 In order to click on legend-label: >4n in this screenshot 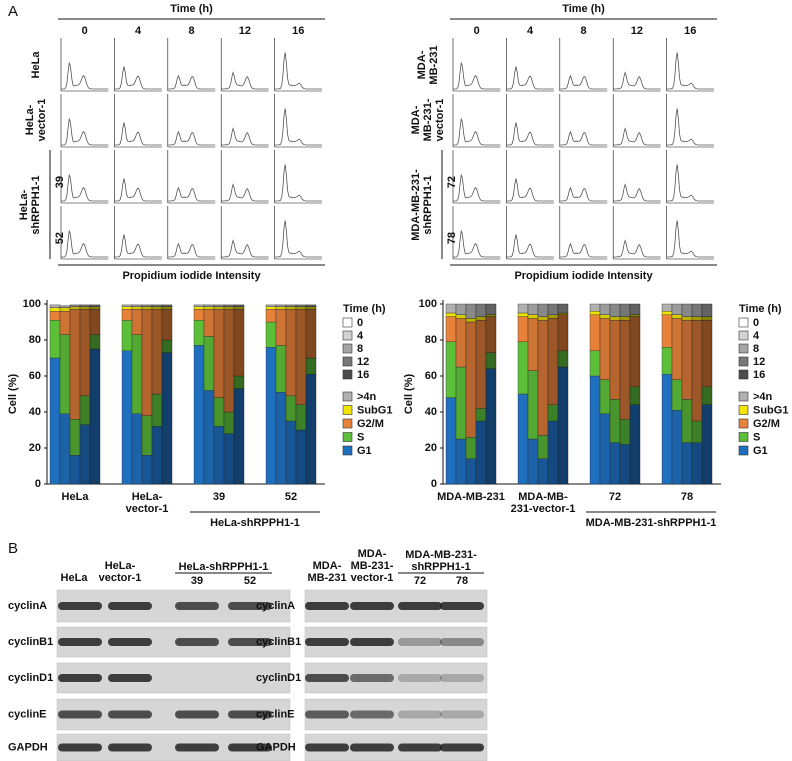, I will do `click(763, 397)`.